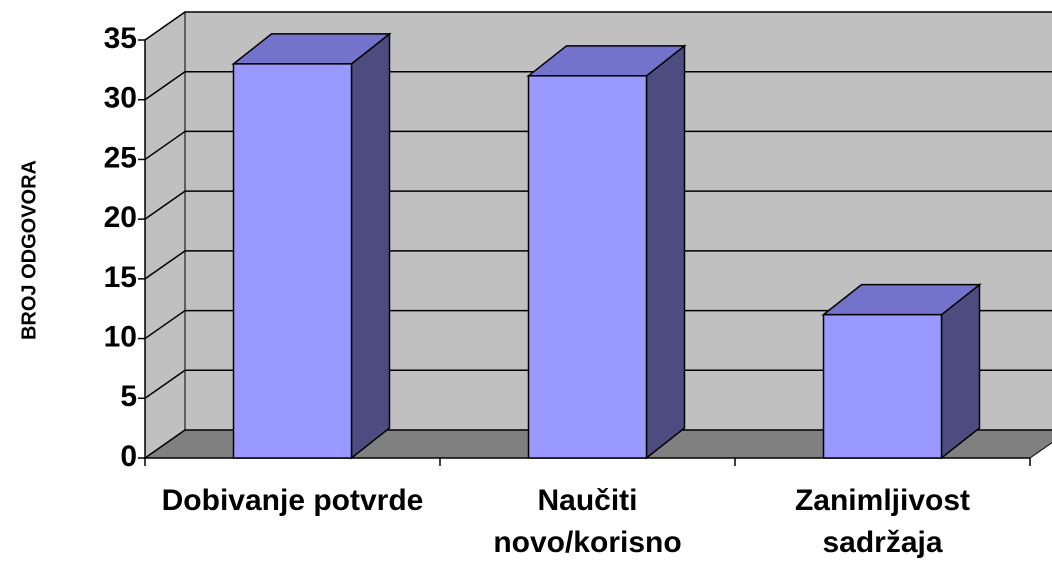 The height and width of the screenshot is (570, 1052). Describe the element at coordinates (120, 217) in the screenshot. I see `y-tick-label: 20` at that location.